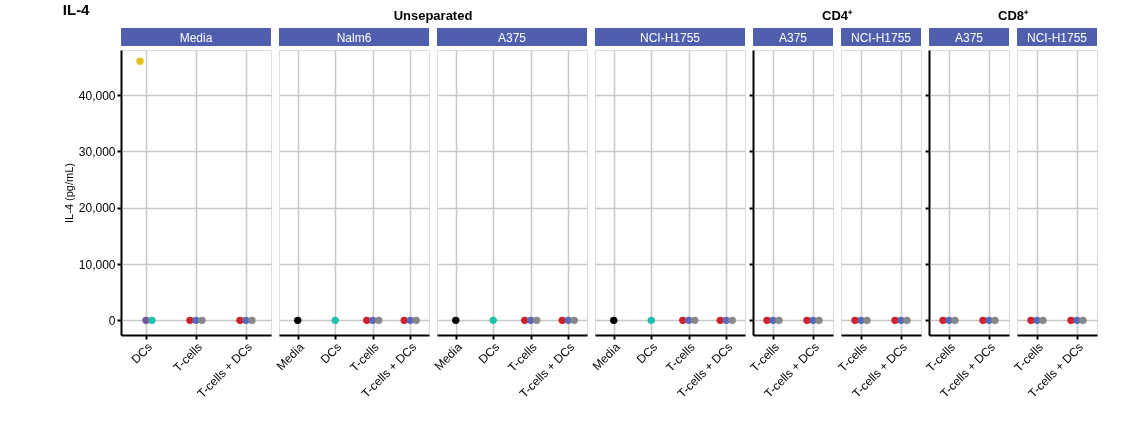 The width and height of the screenshot is (1138, 425). What do you see at coordinates (112, 320) in the screenshot?
I see `y-tick-label: 0` at bounding box center [112, 320].